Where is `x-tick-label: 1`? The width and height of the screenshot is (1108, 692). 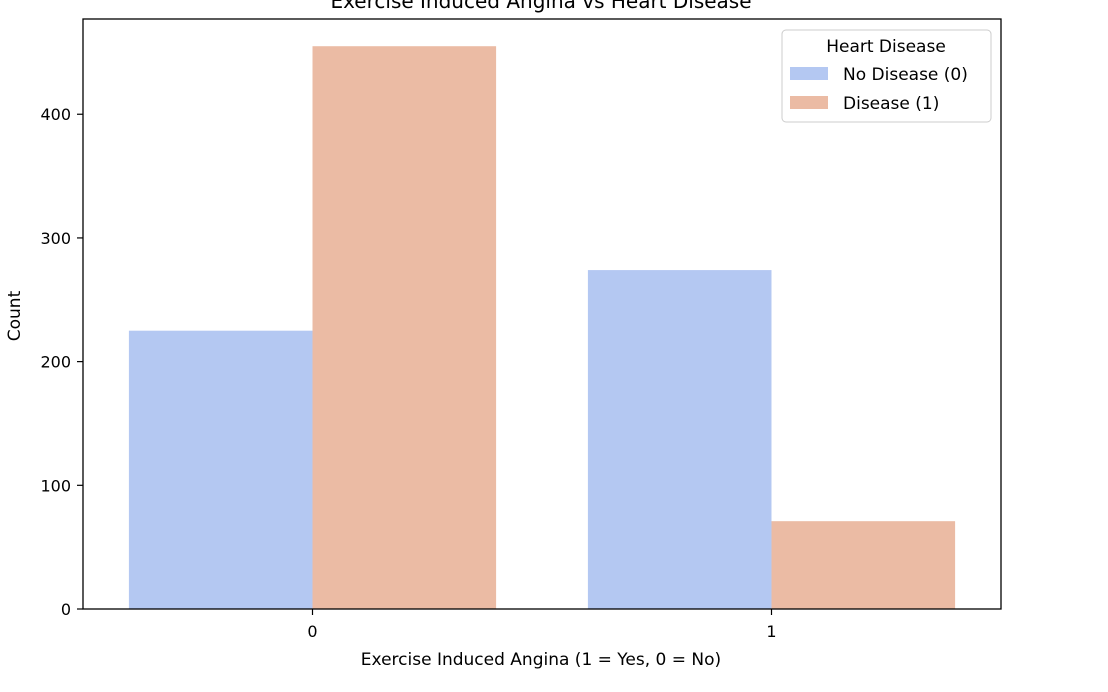 x-tick-label: 1 is located at coordinates (771, 631).